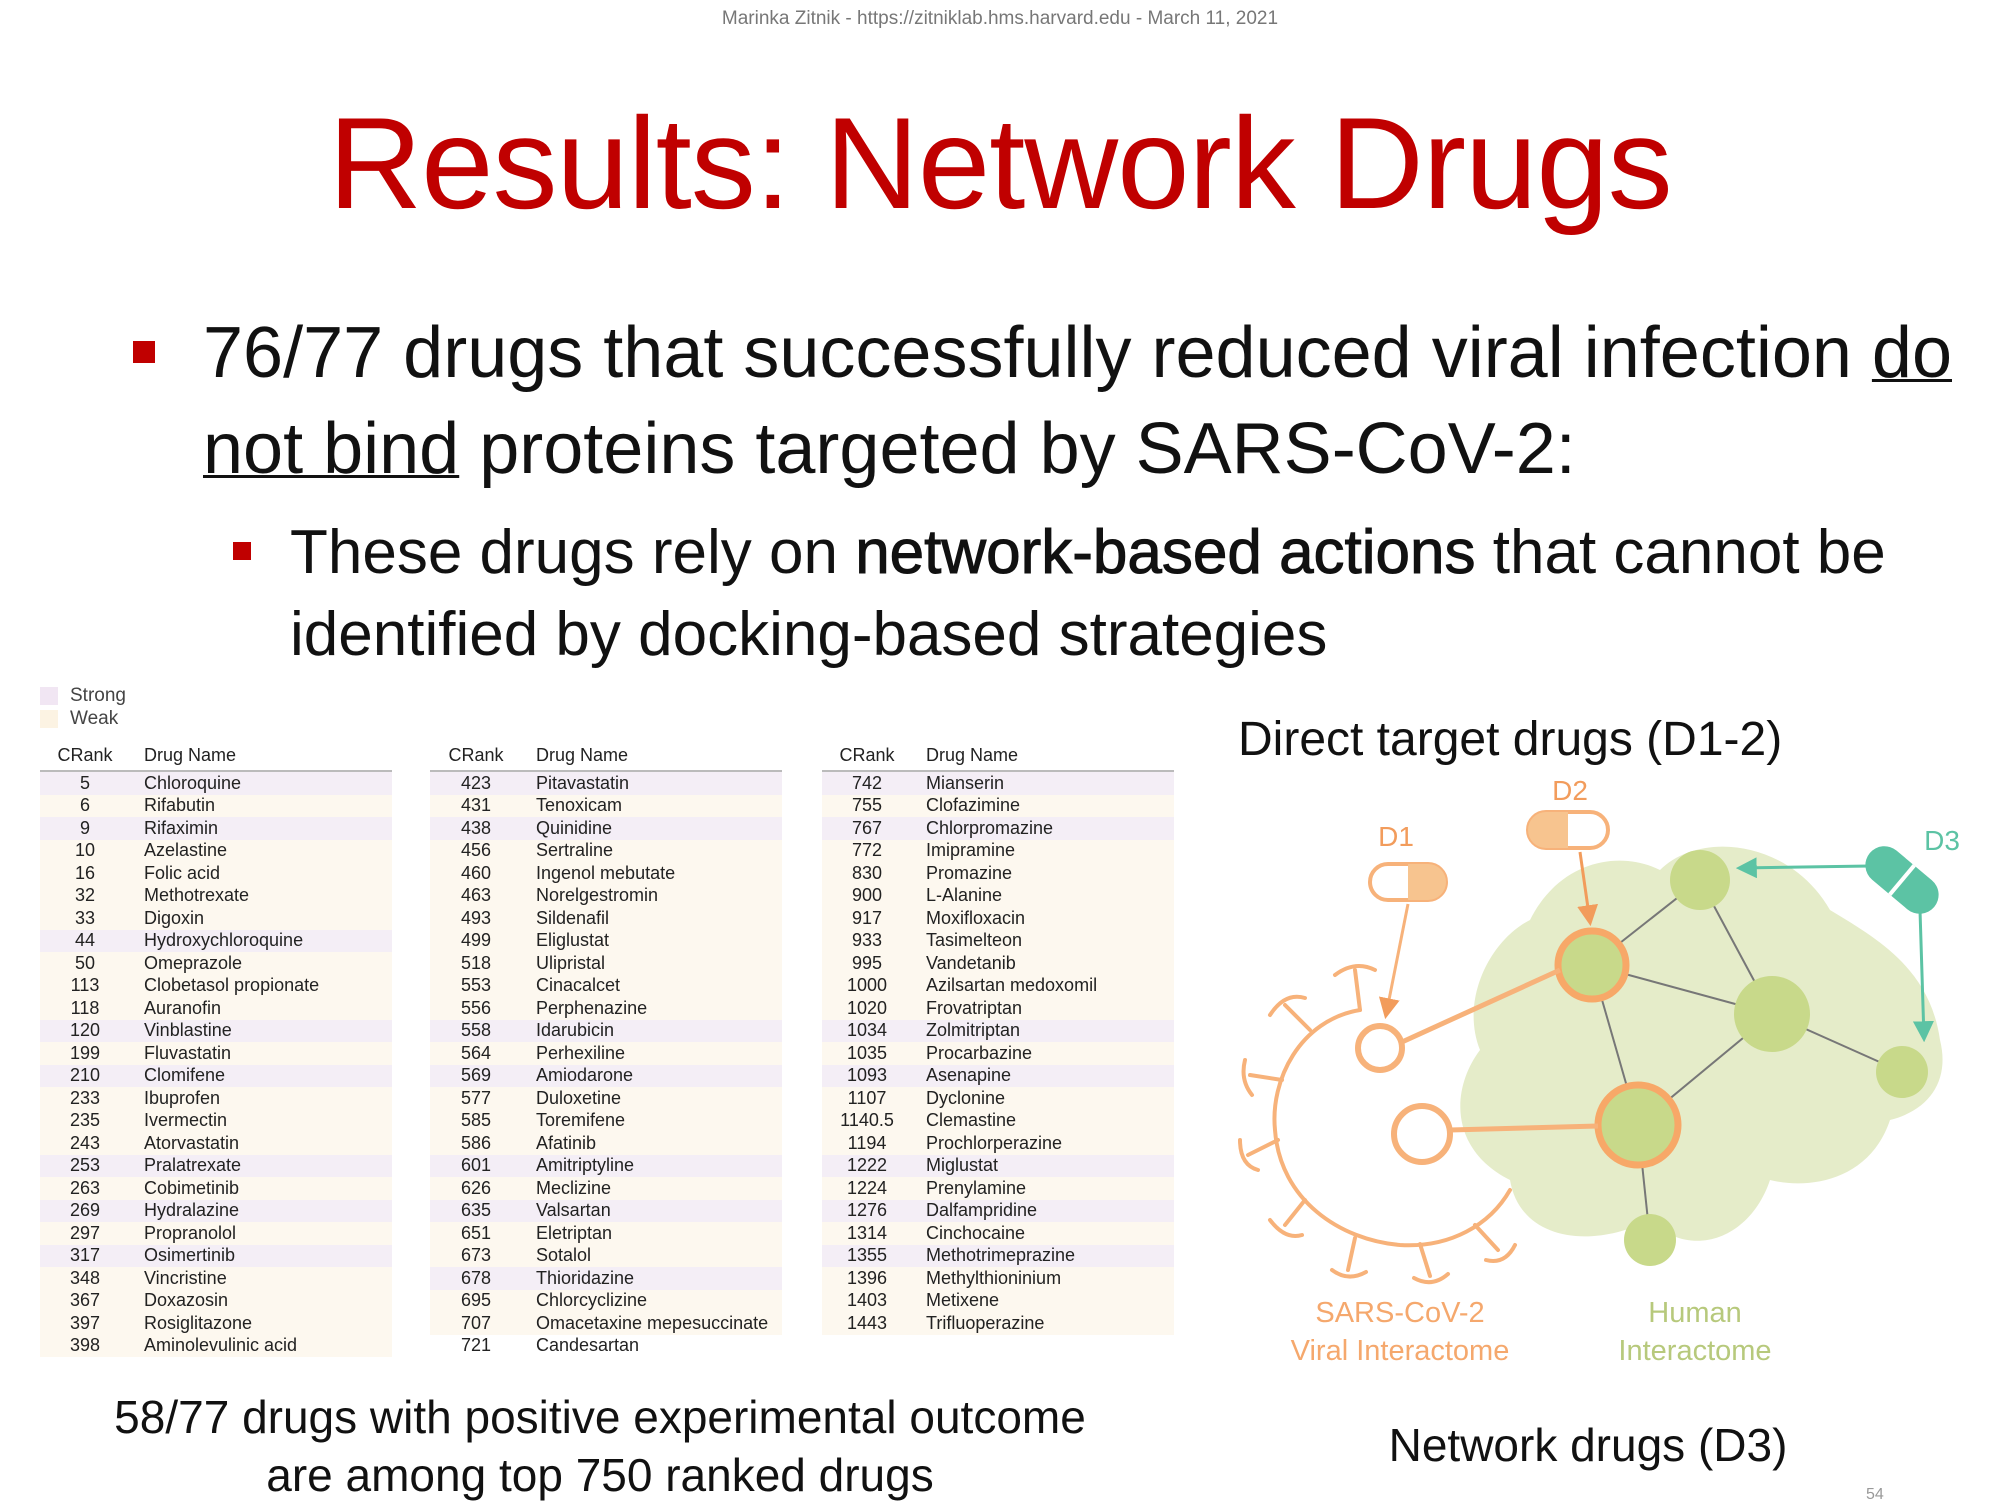  Describe the element at coordinates (998, 783) in the screenshot. I see `table-row: 742 Mianserin` at that location.